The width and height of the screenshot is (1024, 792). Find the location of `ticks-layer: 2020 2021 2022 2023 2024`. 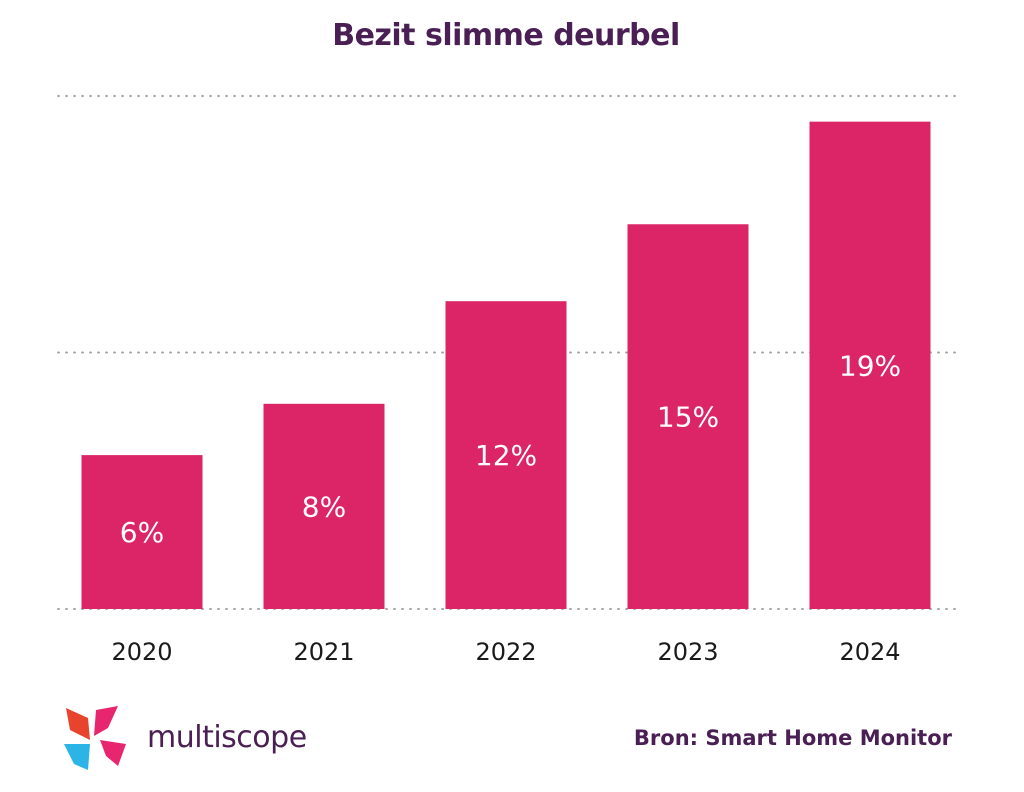

ticks-layer: 2020 2021 2022 2023 2024 is located at coordinates (505, 652).